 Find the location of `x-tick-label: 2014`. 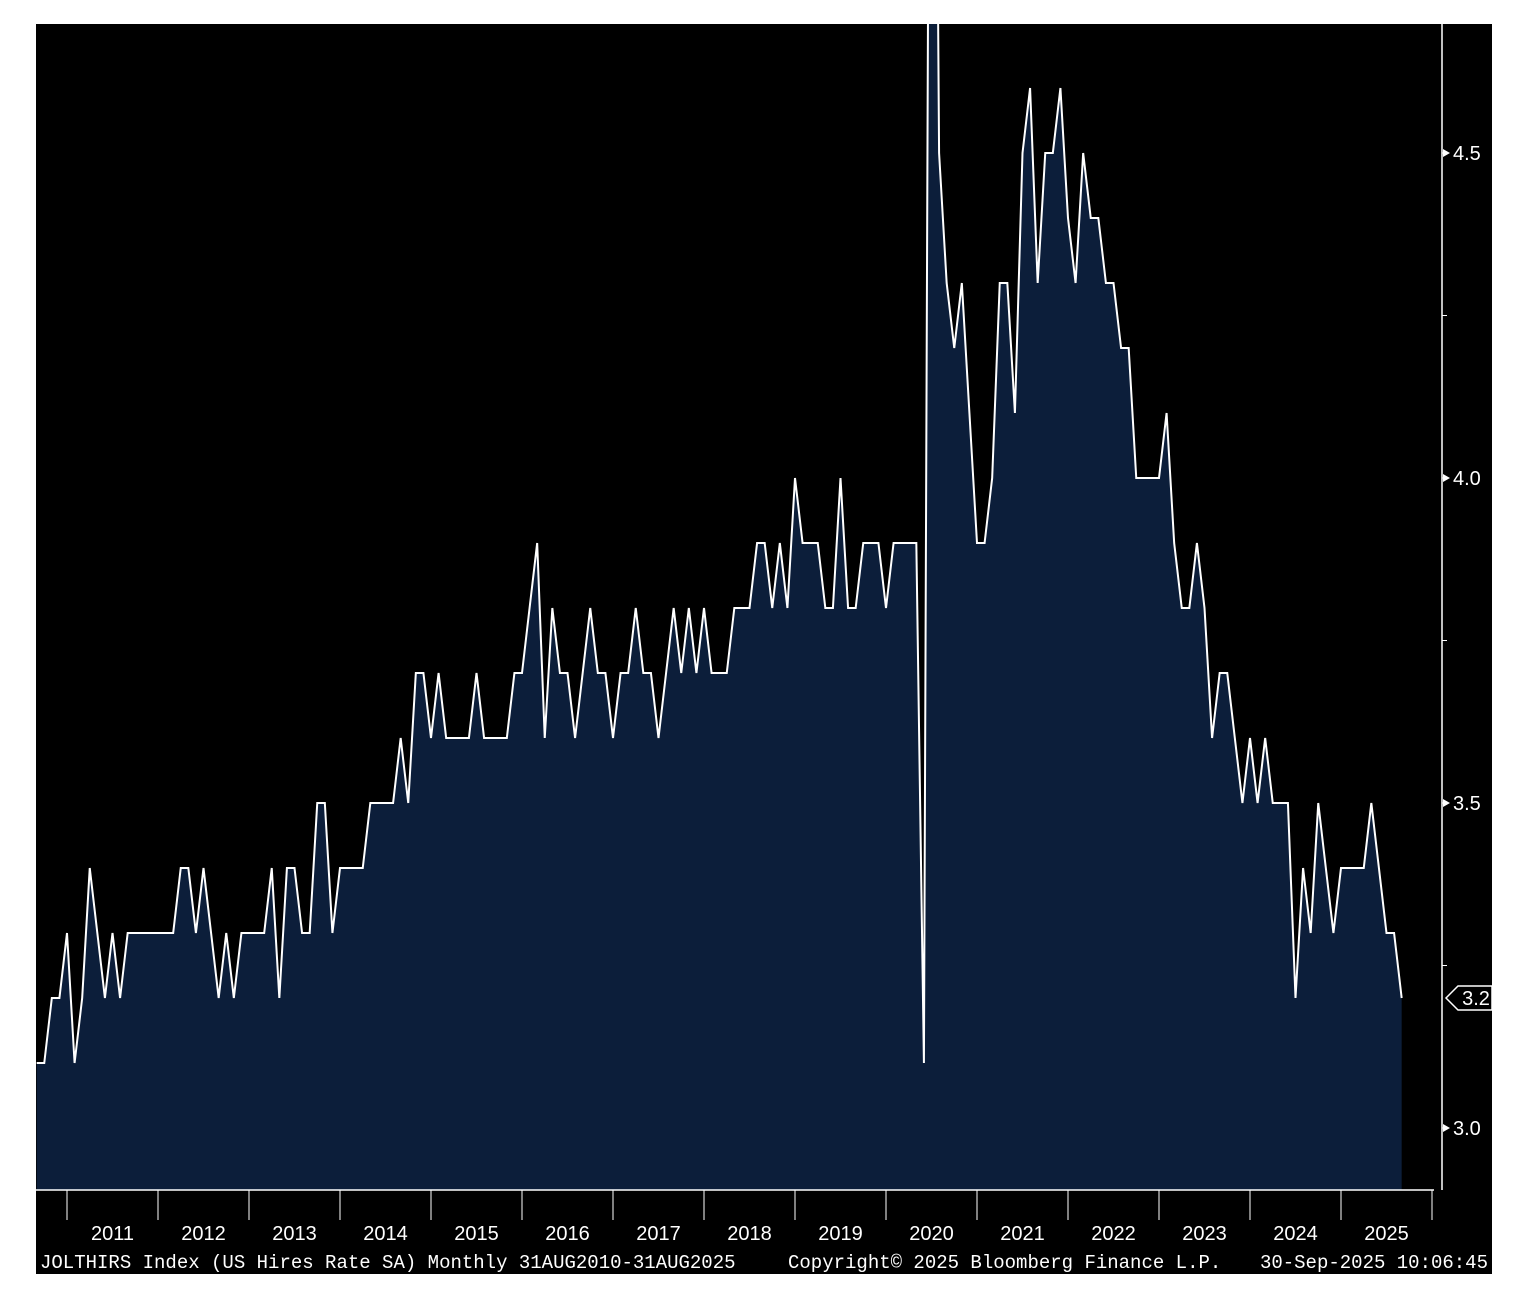

x-tick-label: 2014 is located at coordinates (385, 1234).